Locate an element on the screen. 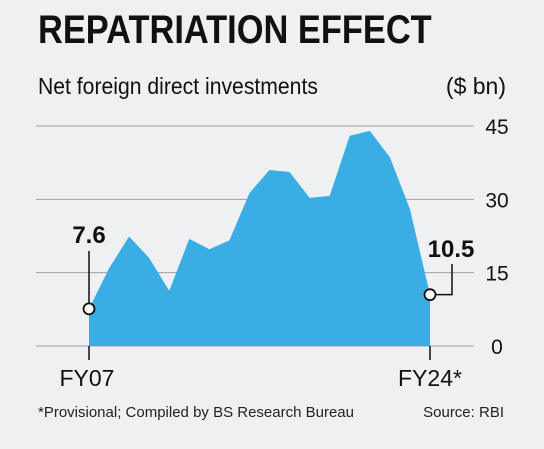 The image size is (544, 449). data-label: 7.6 is located at coordinates (88, 235).